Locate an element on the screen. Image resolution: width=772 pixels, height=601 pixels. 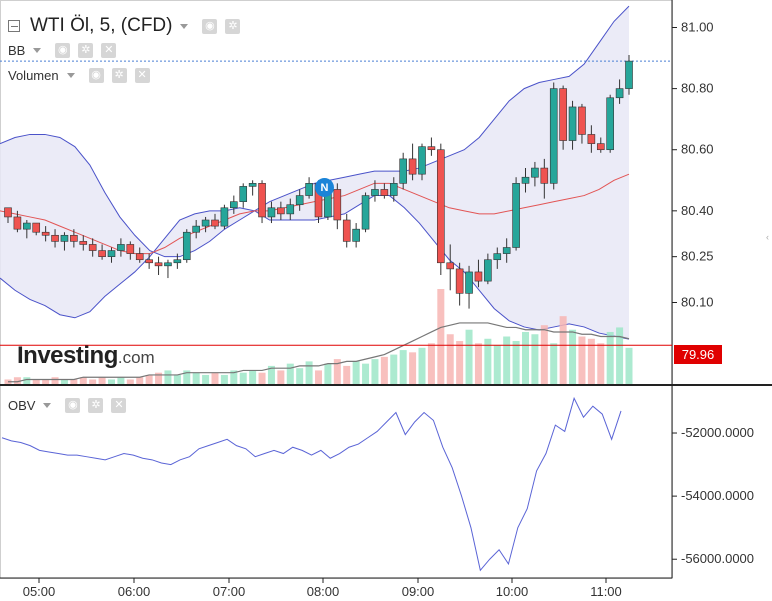
instrument-legend: WTI Öl, 5, (CFD) ◉ ✲ is located at coordinates (125, 26).